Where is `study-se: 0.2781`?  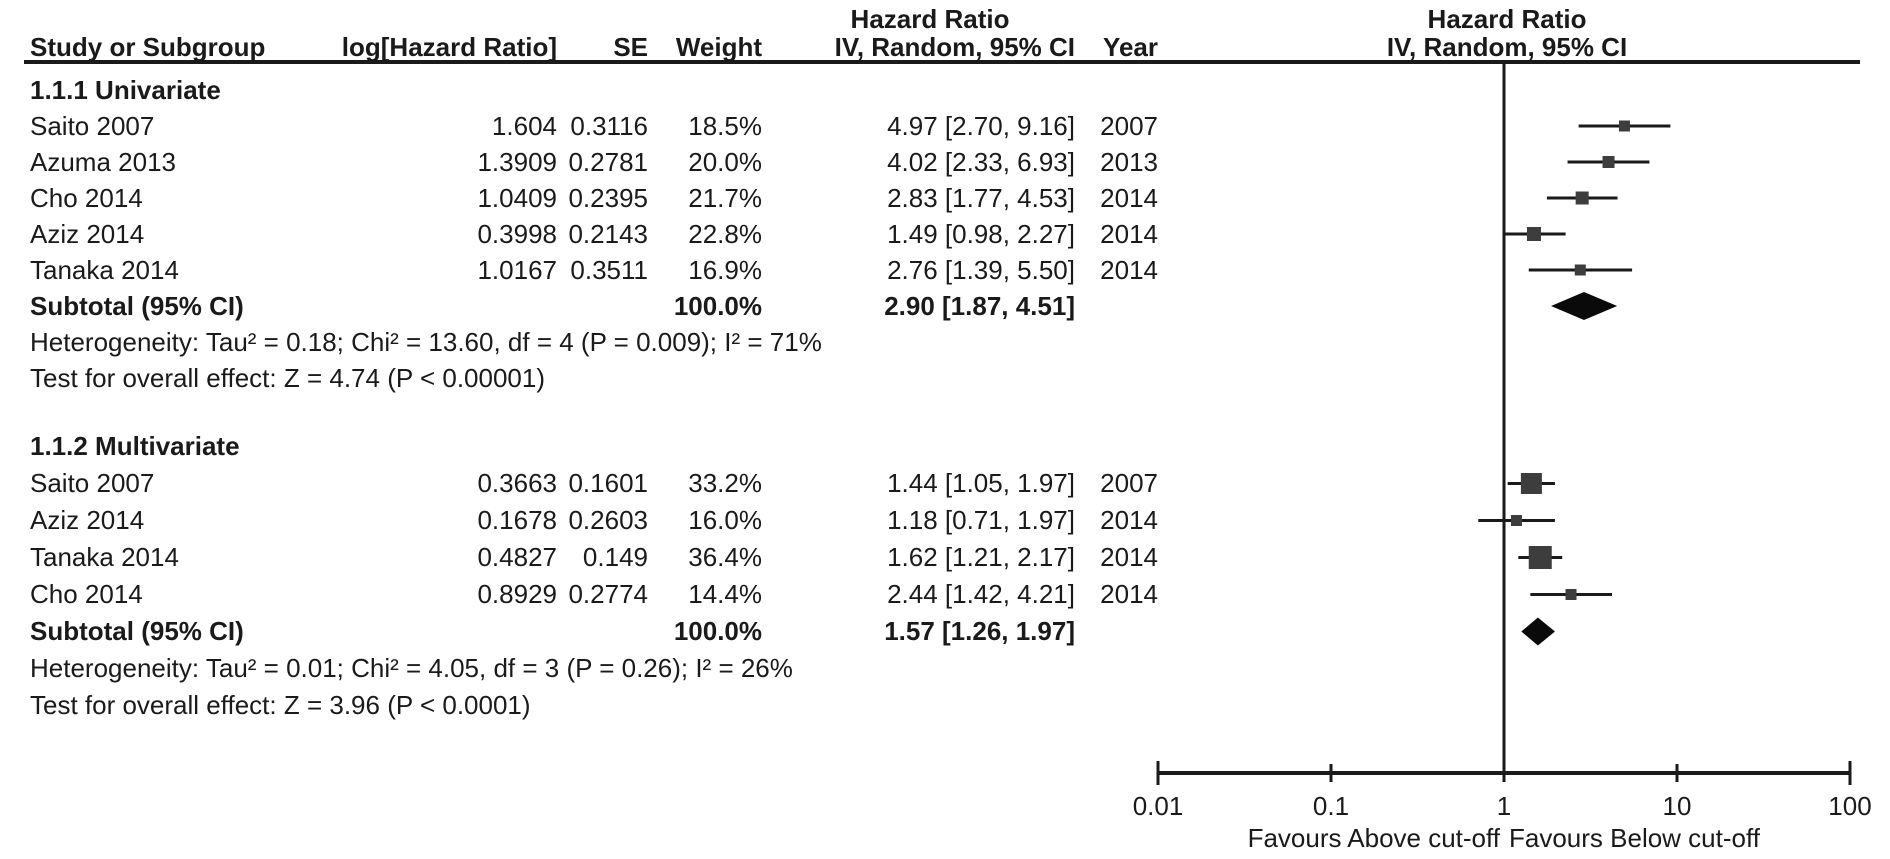
study-se: 0.2781 is located at coordinates (608, 162).